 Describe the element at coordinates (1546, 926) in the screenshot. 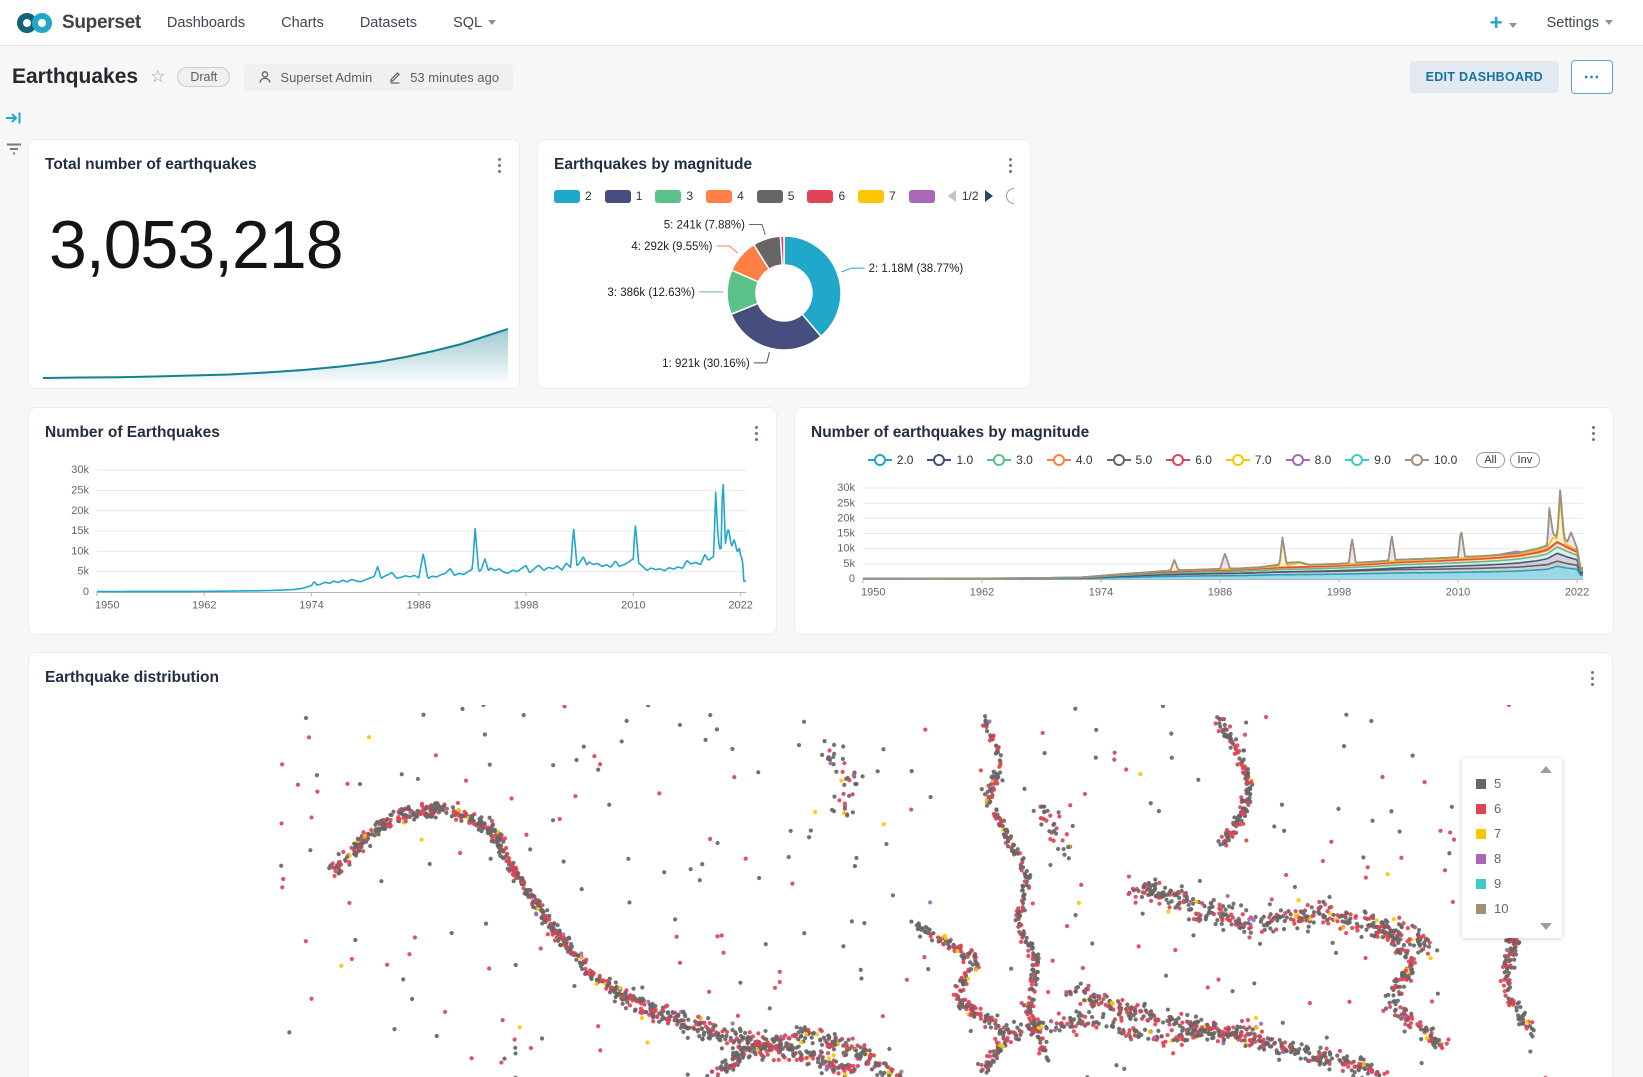

I see `legend-scroll-down-icon` at that location.